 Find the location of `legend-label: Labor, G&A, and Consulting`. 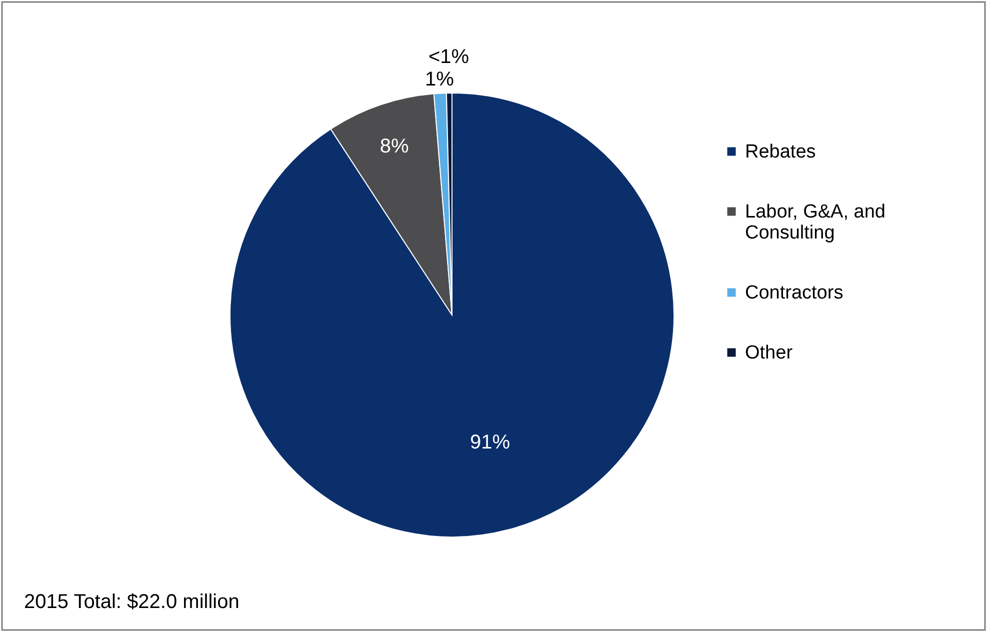

legend-label: Labor, G&A, and Consulting is located at coordinates (815, 223).